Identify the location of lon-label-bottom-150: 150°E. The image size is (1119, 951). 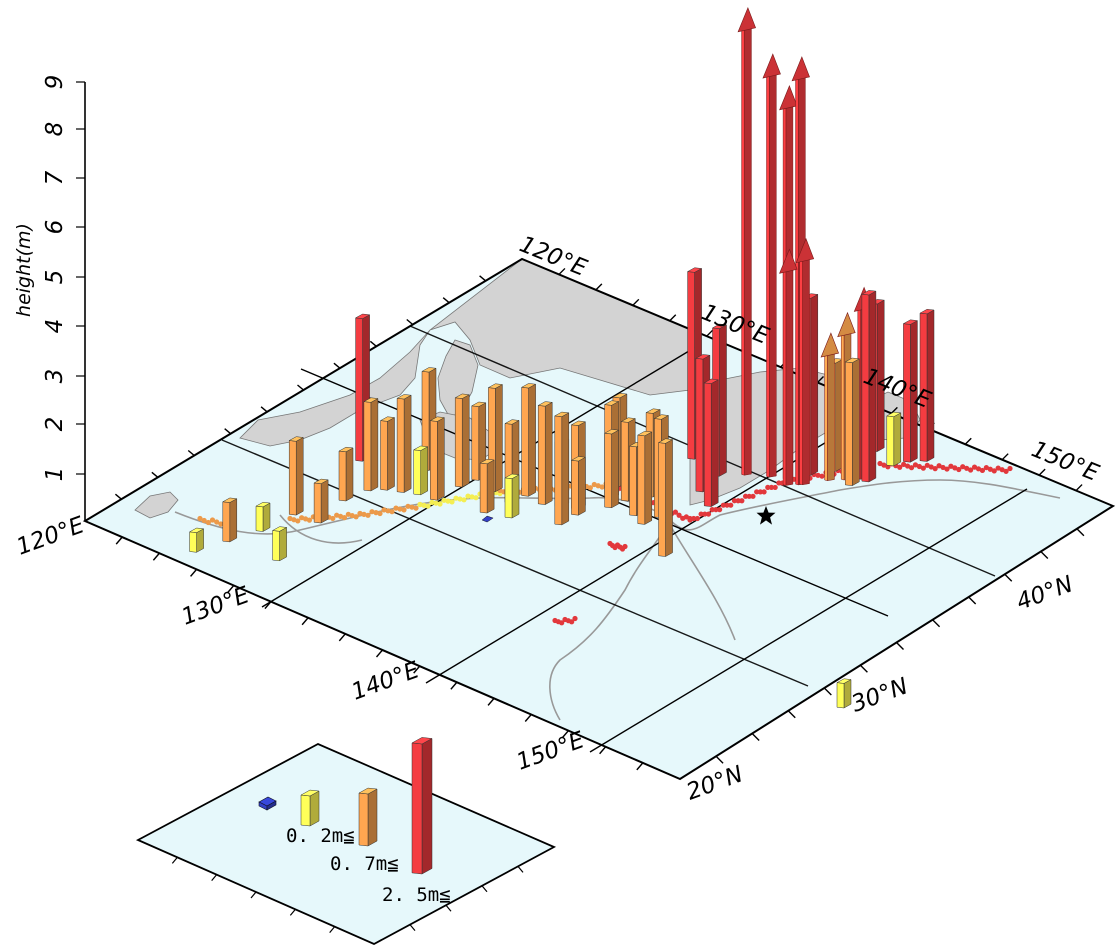
(550, 751).